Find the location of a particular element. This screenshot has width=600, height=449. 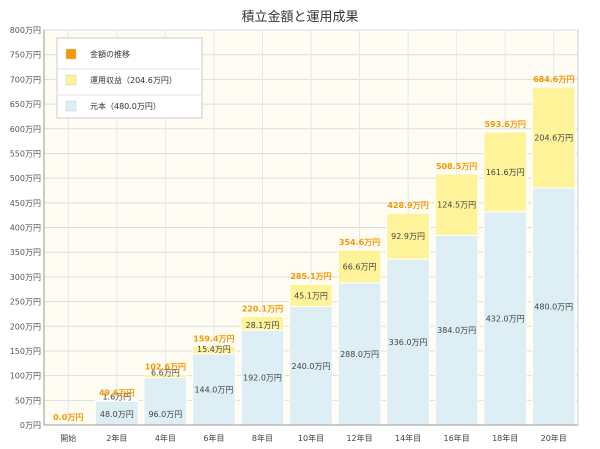

x-tick-label: 10年目 is located at coordinates (311, 438).